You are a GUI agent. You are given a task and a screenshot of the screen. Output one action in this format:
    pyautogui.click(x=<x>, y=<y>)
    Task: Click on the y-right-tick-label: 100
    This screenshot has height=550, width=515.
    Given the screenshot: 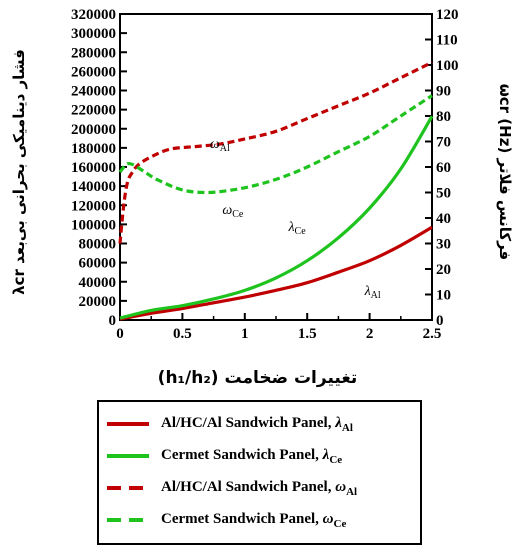 What is the action you would take?
    pyautogui.click(x=447, y=66)
    